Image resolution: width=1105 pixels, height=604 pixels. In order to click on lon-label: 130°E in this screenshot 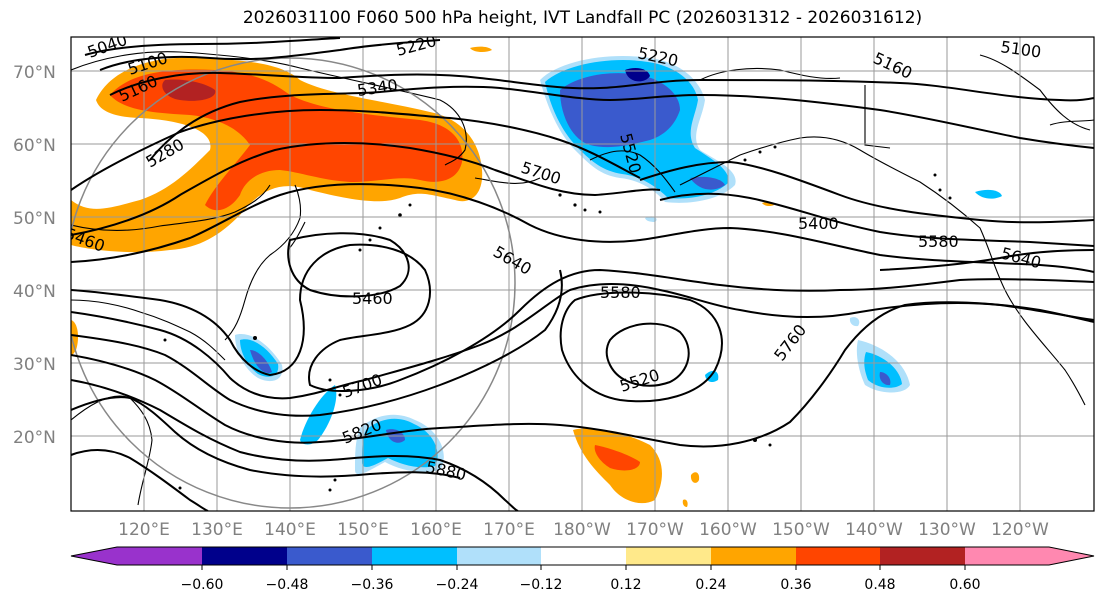, I will do `click(217, 530)`.